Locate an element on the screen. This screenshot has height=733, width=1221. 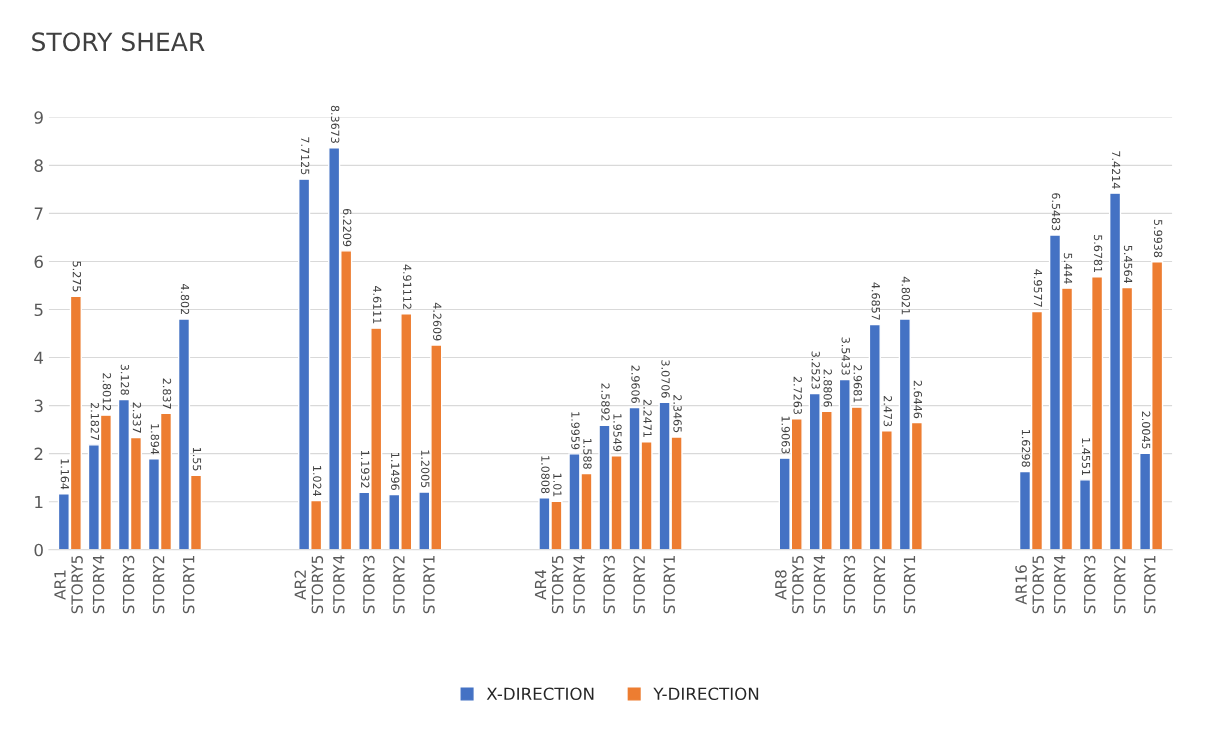
data-label: 8.3673 is located at coordinates (335, 124).